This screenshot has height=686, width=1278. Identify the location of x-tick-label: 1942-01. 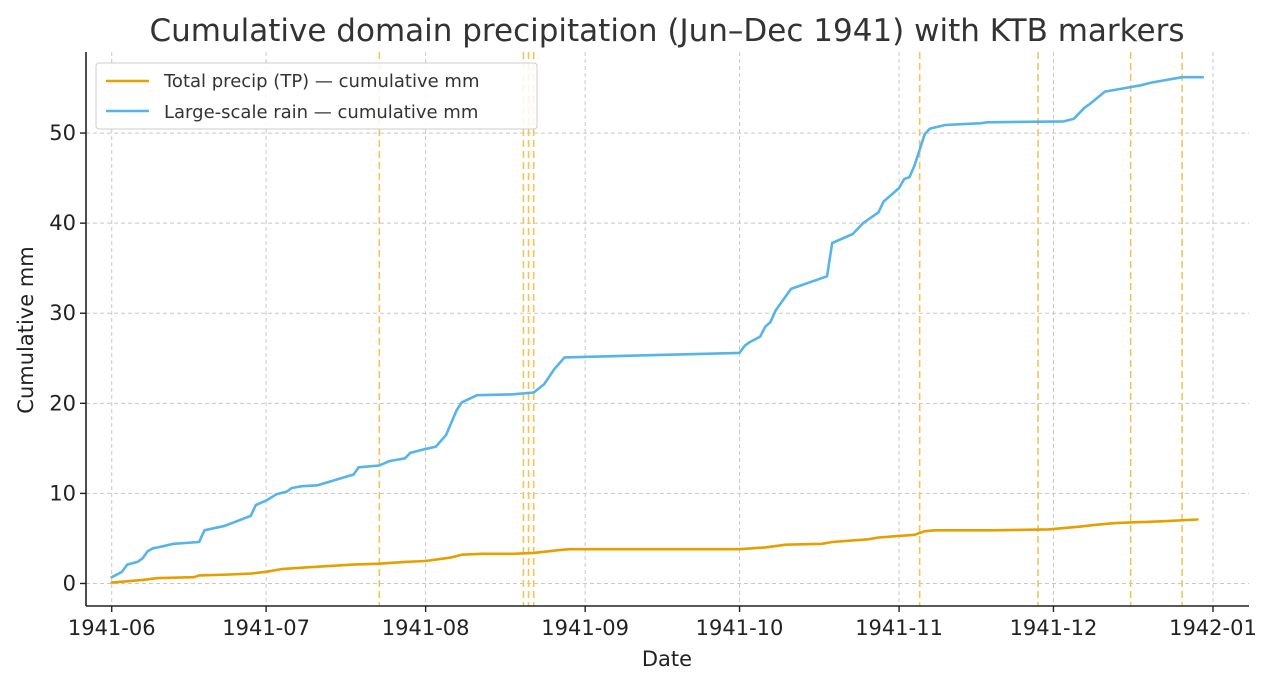
(1213, 628).